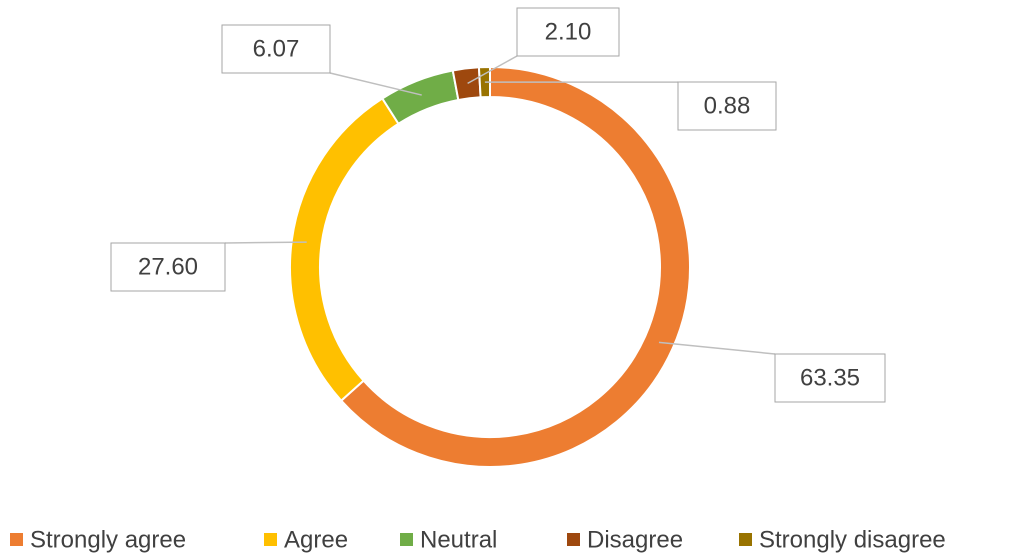  Describe the element at coordinates (108, 539) in the screenshot. I see `legend-label: Strongly agree` at that location.